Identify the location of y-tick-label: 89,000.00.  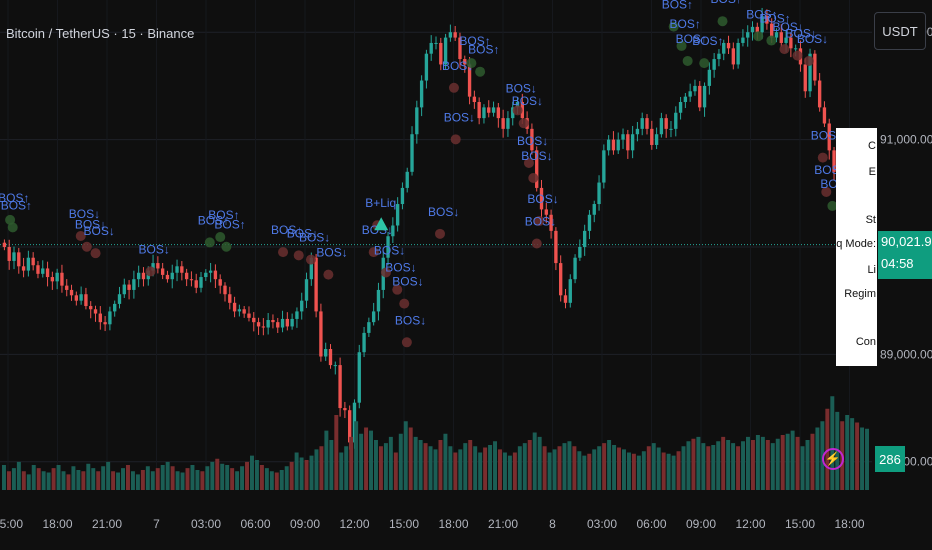
(906, 354).